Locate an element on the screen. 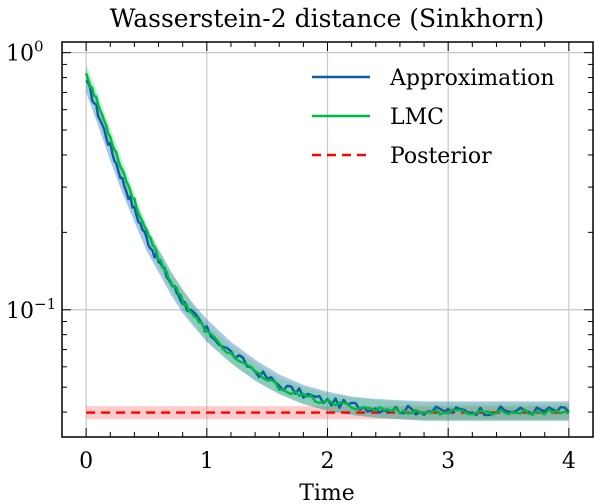 The height and width of the screenshot is (504, 594). x-tick-label: 1 is located at coordinates (207, 461).